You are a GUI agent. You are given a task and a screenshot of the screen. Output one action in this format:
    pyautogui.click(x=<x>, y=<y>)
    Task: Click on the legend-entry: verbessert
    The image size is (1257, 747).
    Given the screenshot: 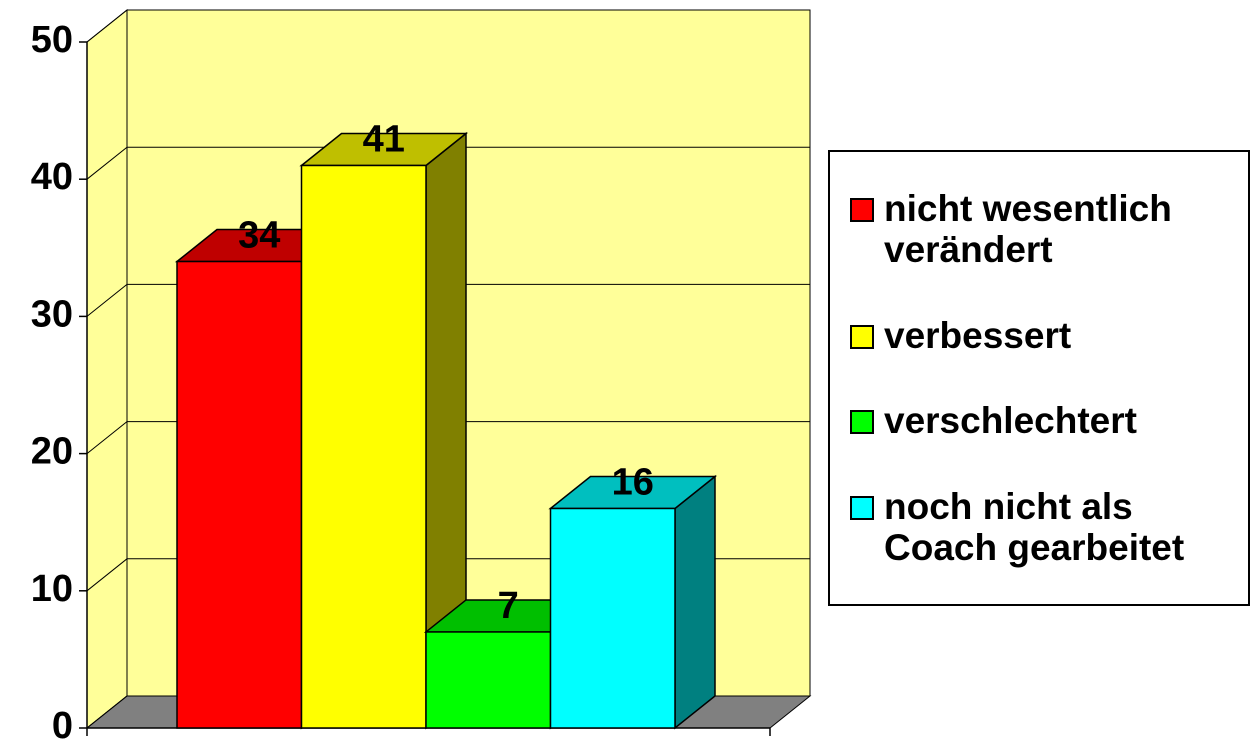 What is the action you would take?
    pyautogui.click(x=1049, y=335)
    